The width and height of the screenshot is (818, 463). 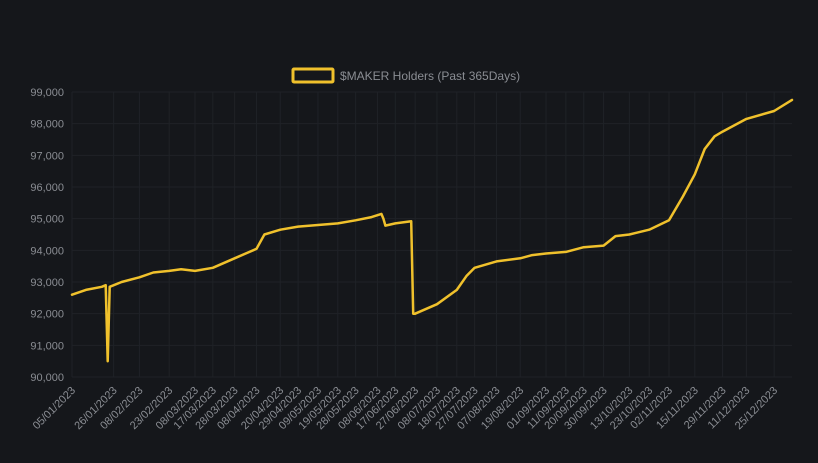 I want to click on y-tick-label: 97,000, so click(x=47, y=156).